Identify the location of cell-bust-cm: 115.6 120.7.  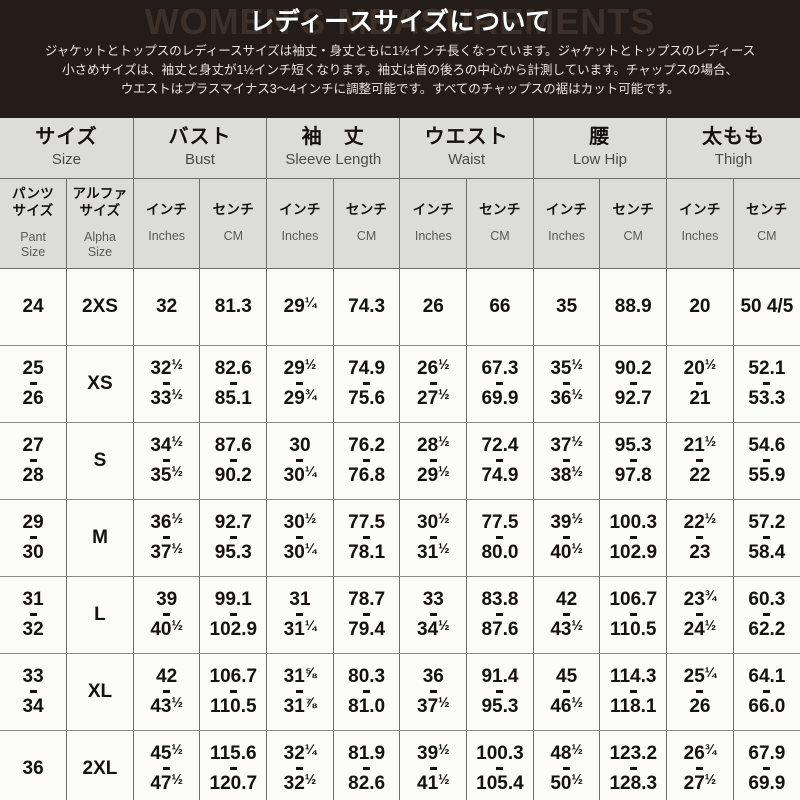
(233, 765).